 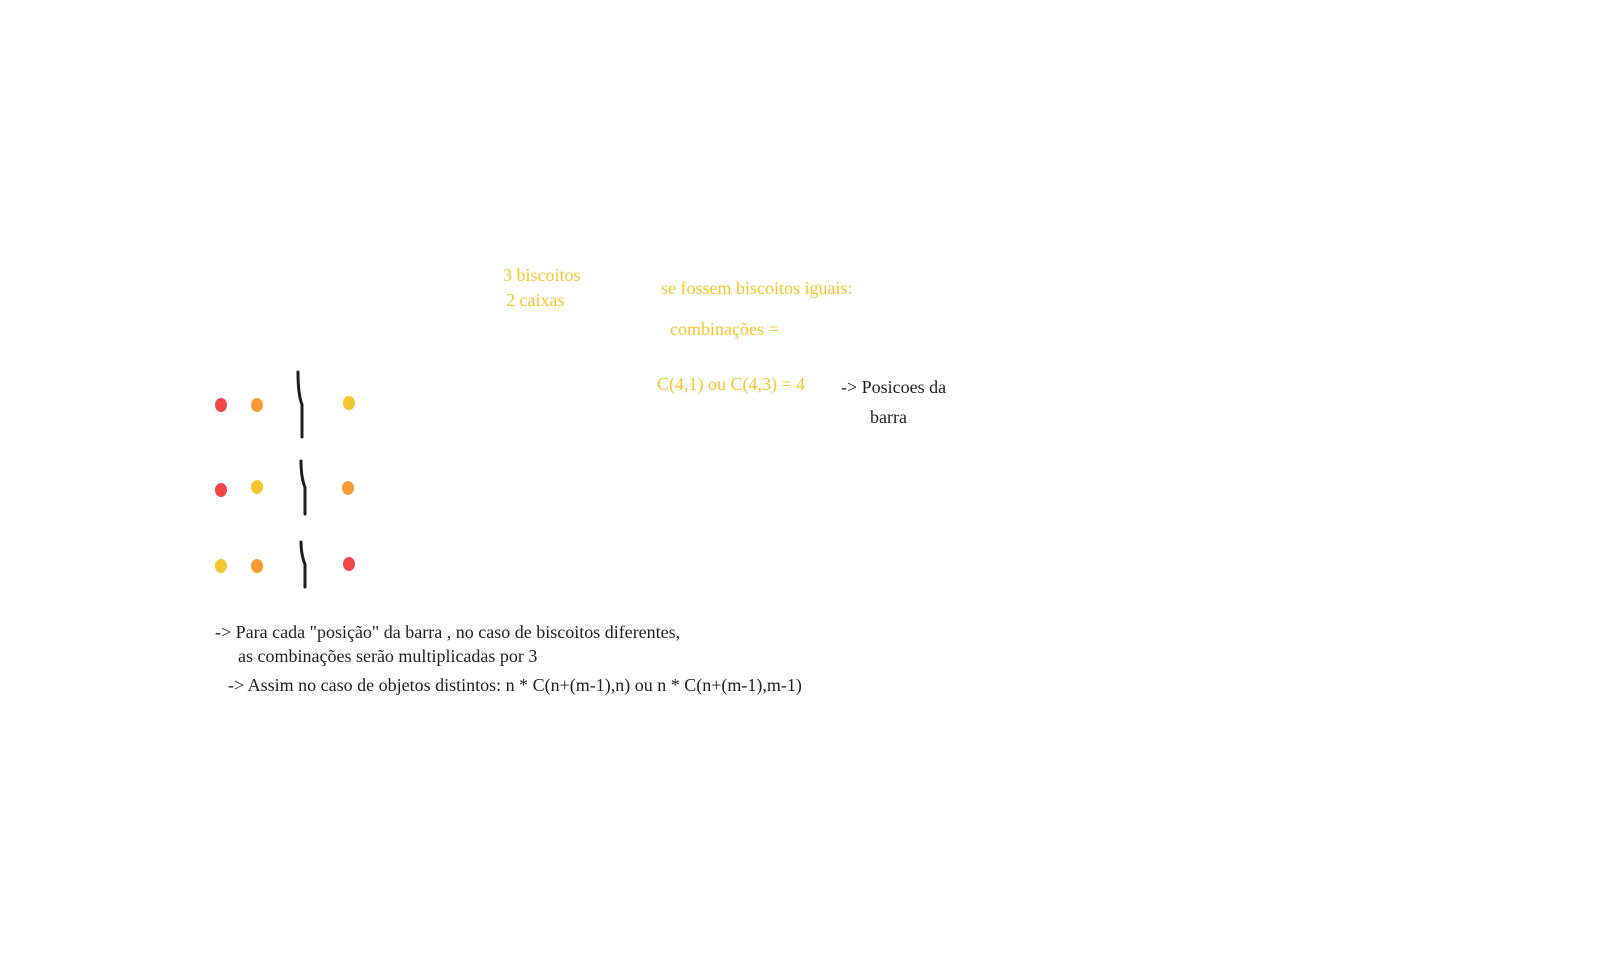 I want to click on combination-formula: C(4,1) ou C(4,3) = 4, so click(x=731, y=384).